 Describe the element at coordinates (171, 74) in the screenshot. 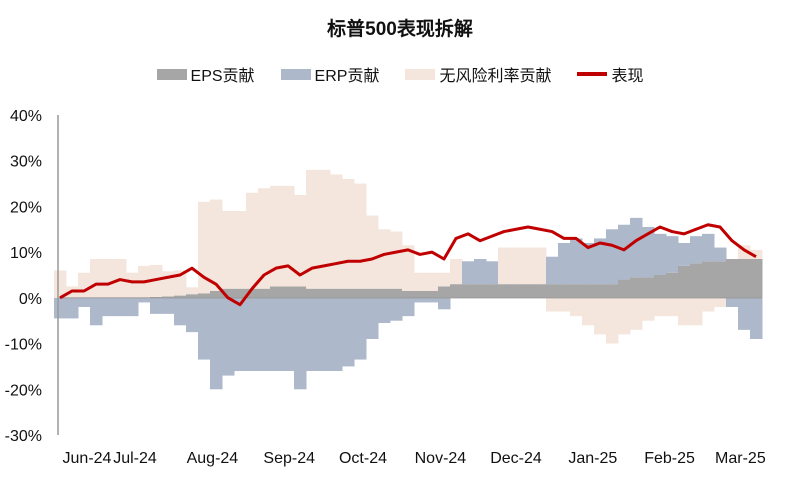

I see `legend-swatch-eps` at that location.